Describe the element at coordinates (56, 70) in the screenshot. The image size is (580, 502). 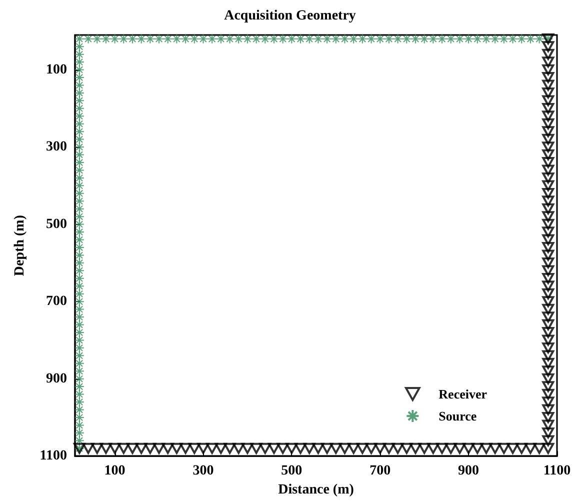
I see `y-tick-label: 100` at that location.